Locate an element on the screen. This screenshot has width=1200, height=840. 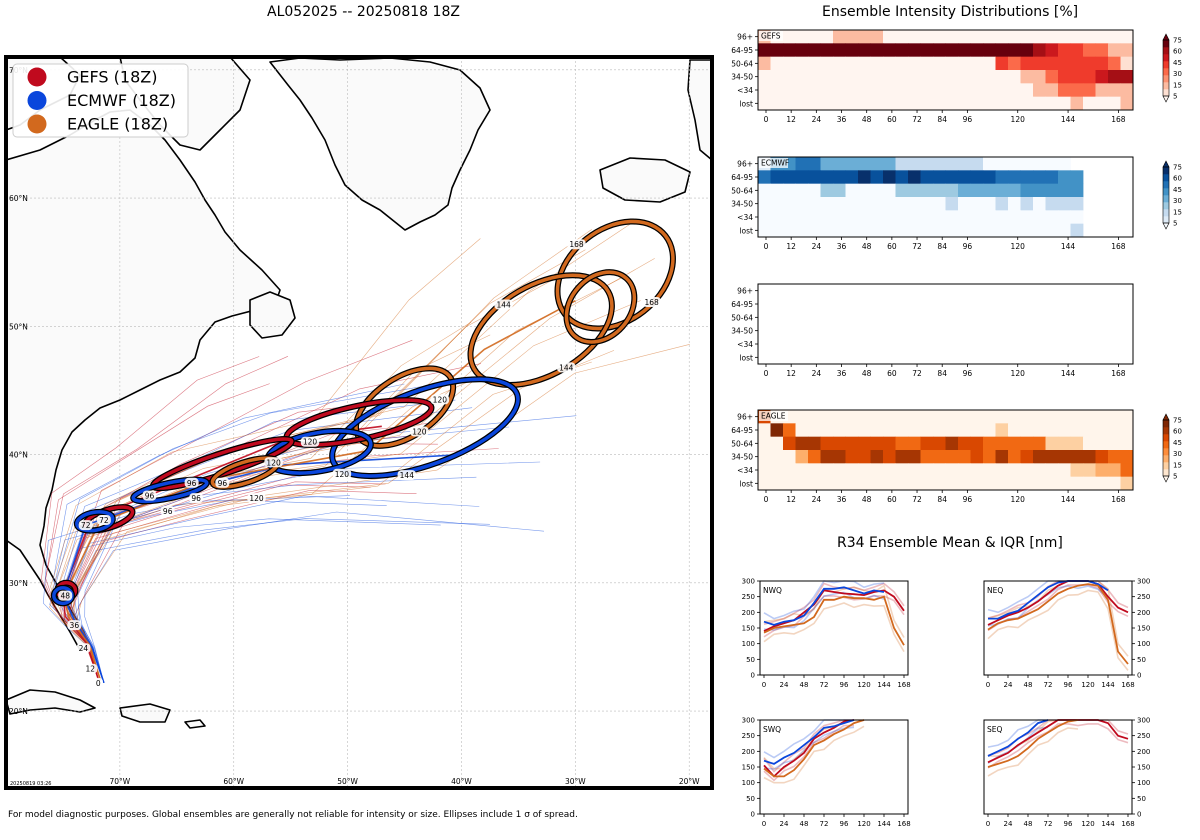
lat-label: 60°N is located at coordinates (18, 198).